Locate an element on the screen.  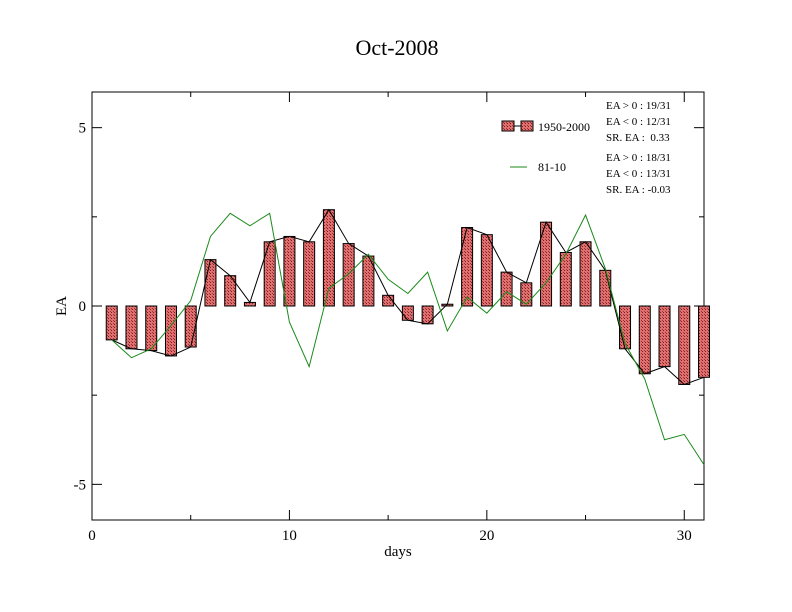
stats-1950-line-2: EA < 0 : 12/31 is located at coordinates (638, 122).